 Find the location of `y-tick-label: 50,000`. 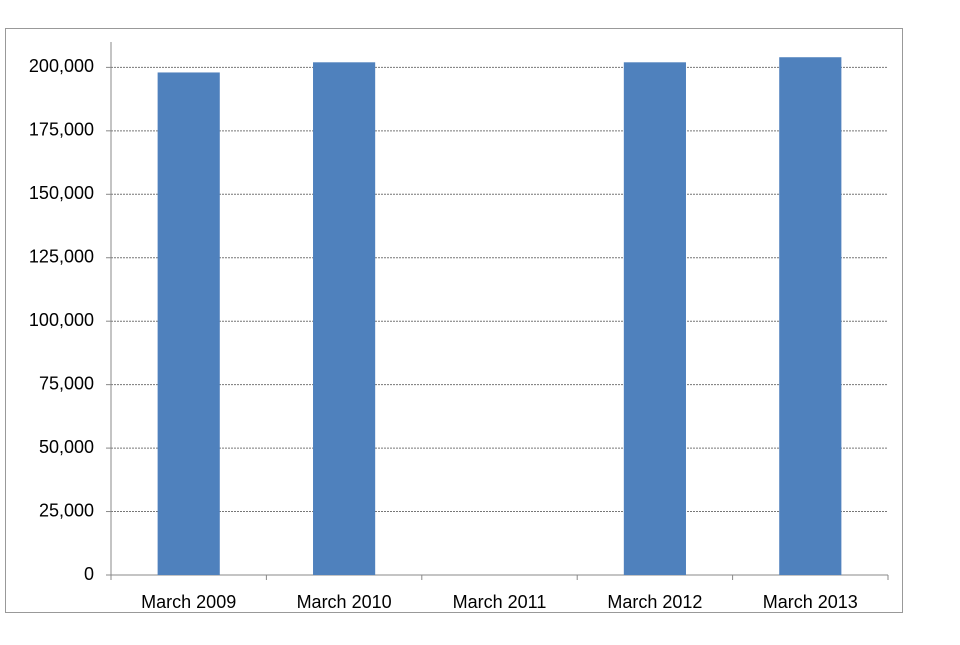

y-tick-label: 50,000 is located at coordinates (66, 447).